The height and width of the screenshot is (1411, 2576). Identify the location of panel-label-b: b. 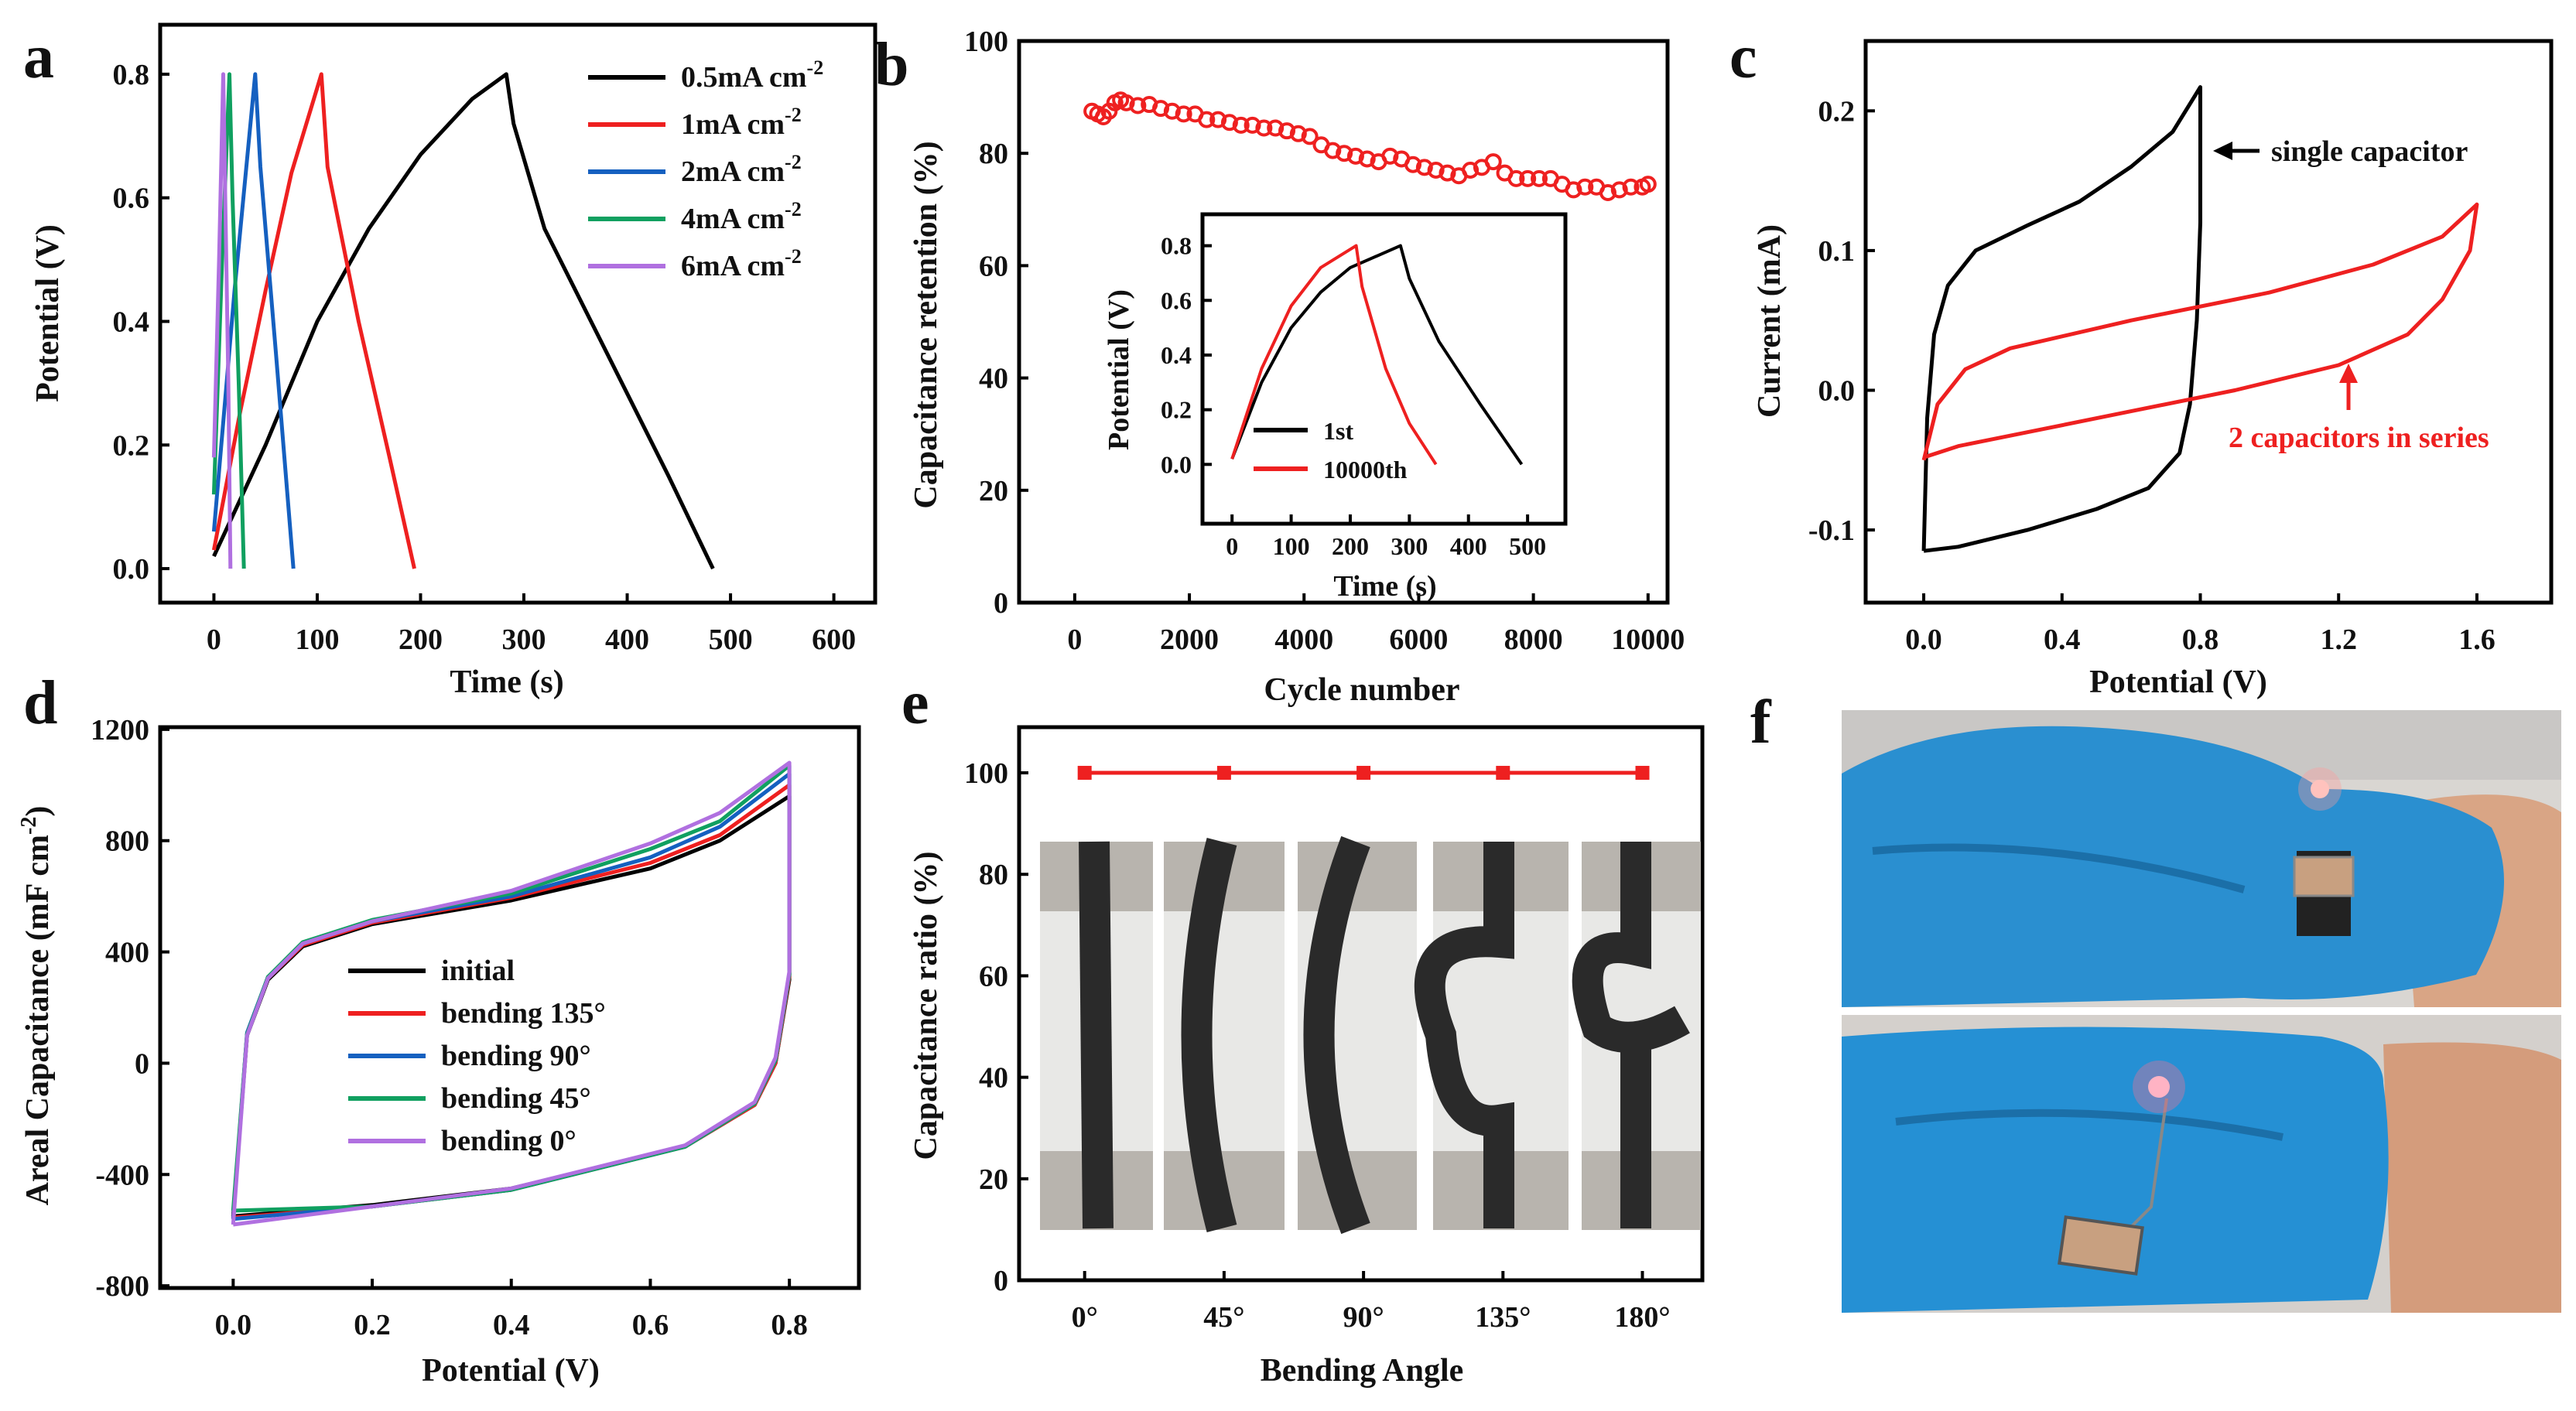
(891, 65).